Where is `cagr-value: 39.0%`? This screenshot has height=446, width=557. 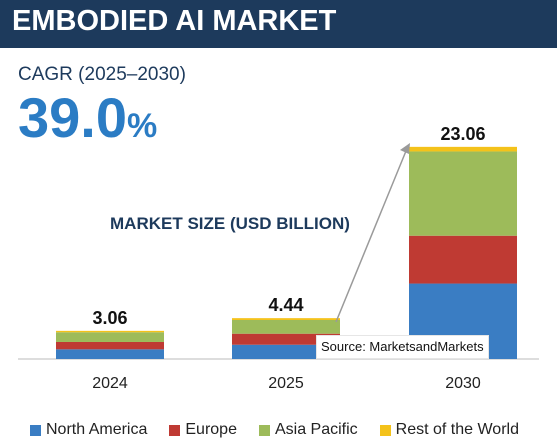
cagr-value: 39.0% is located at coordinates (87, 122).